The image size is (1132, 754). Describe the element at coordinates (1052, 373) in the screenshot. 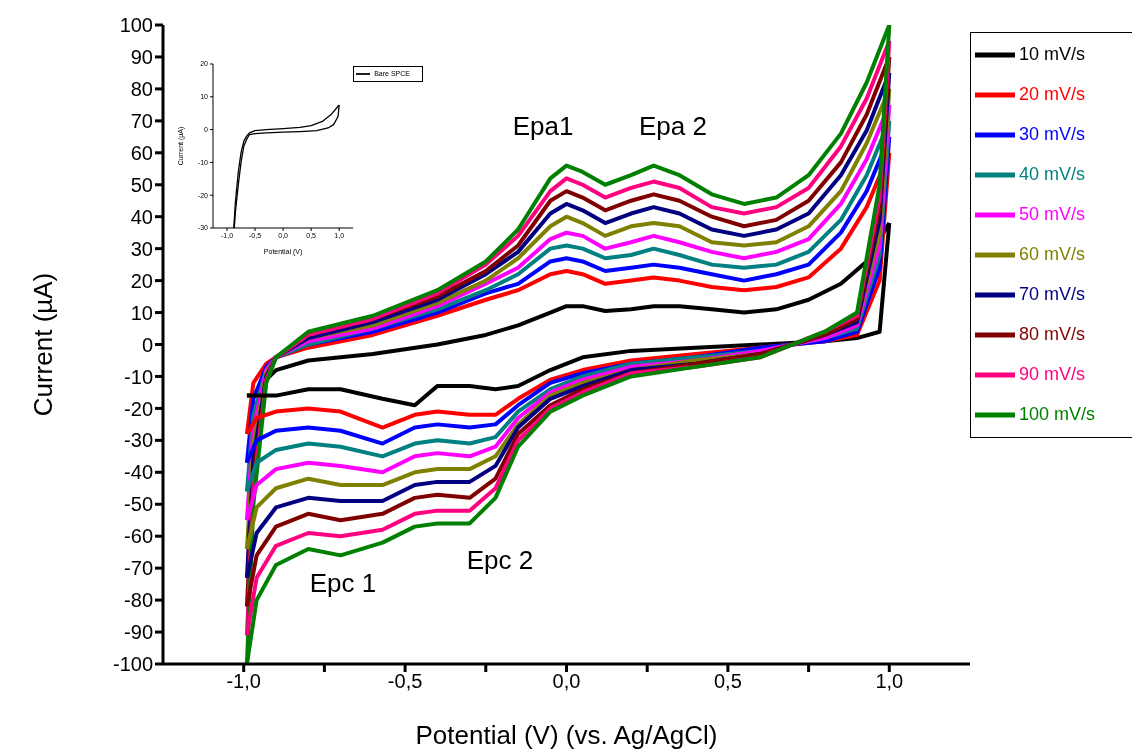

I see `legend-label: 90 mV/s` at that location.